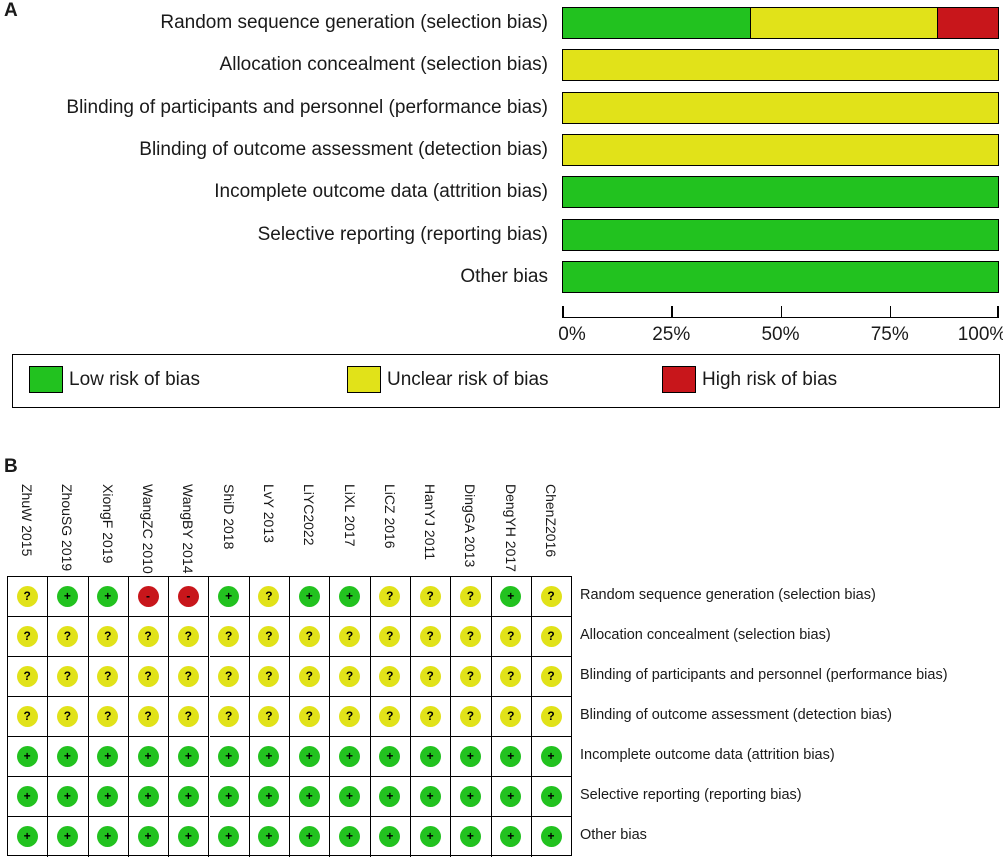 This screenshot has height=861, width=1003. I want to click on study-label-dingga-2013: DingGA 2013, so click(470, 526).